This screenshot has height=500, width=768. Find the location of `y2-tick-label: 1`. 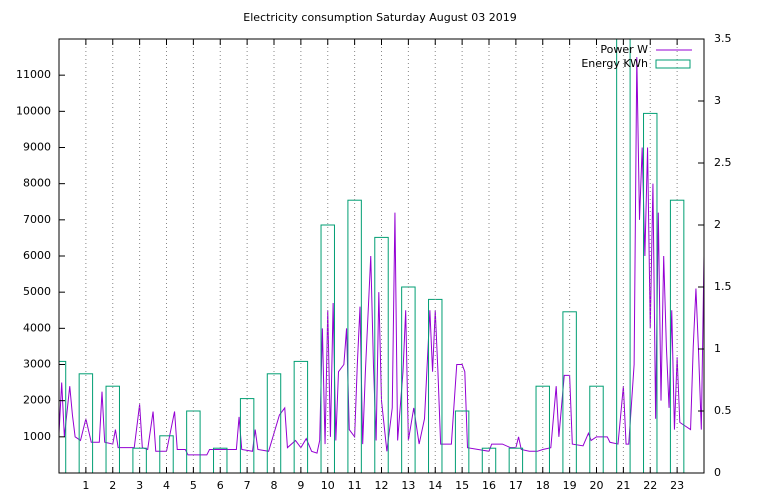

y2-tick-label: 1 is located at coordinates (717, 348).